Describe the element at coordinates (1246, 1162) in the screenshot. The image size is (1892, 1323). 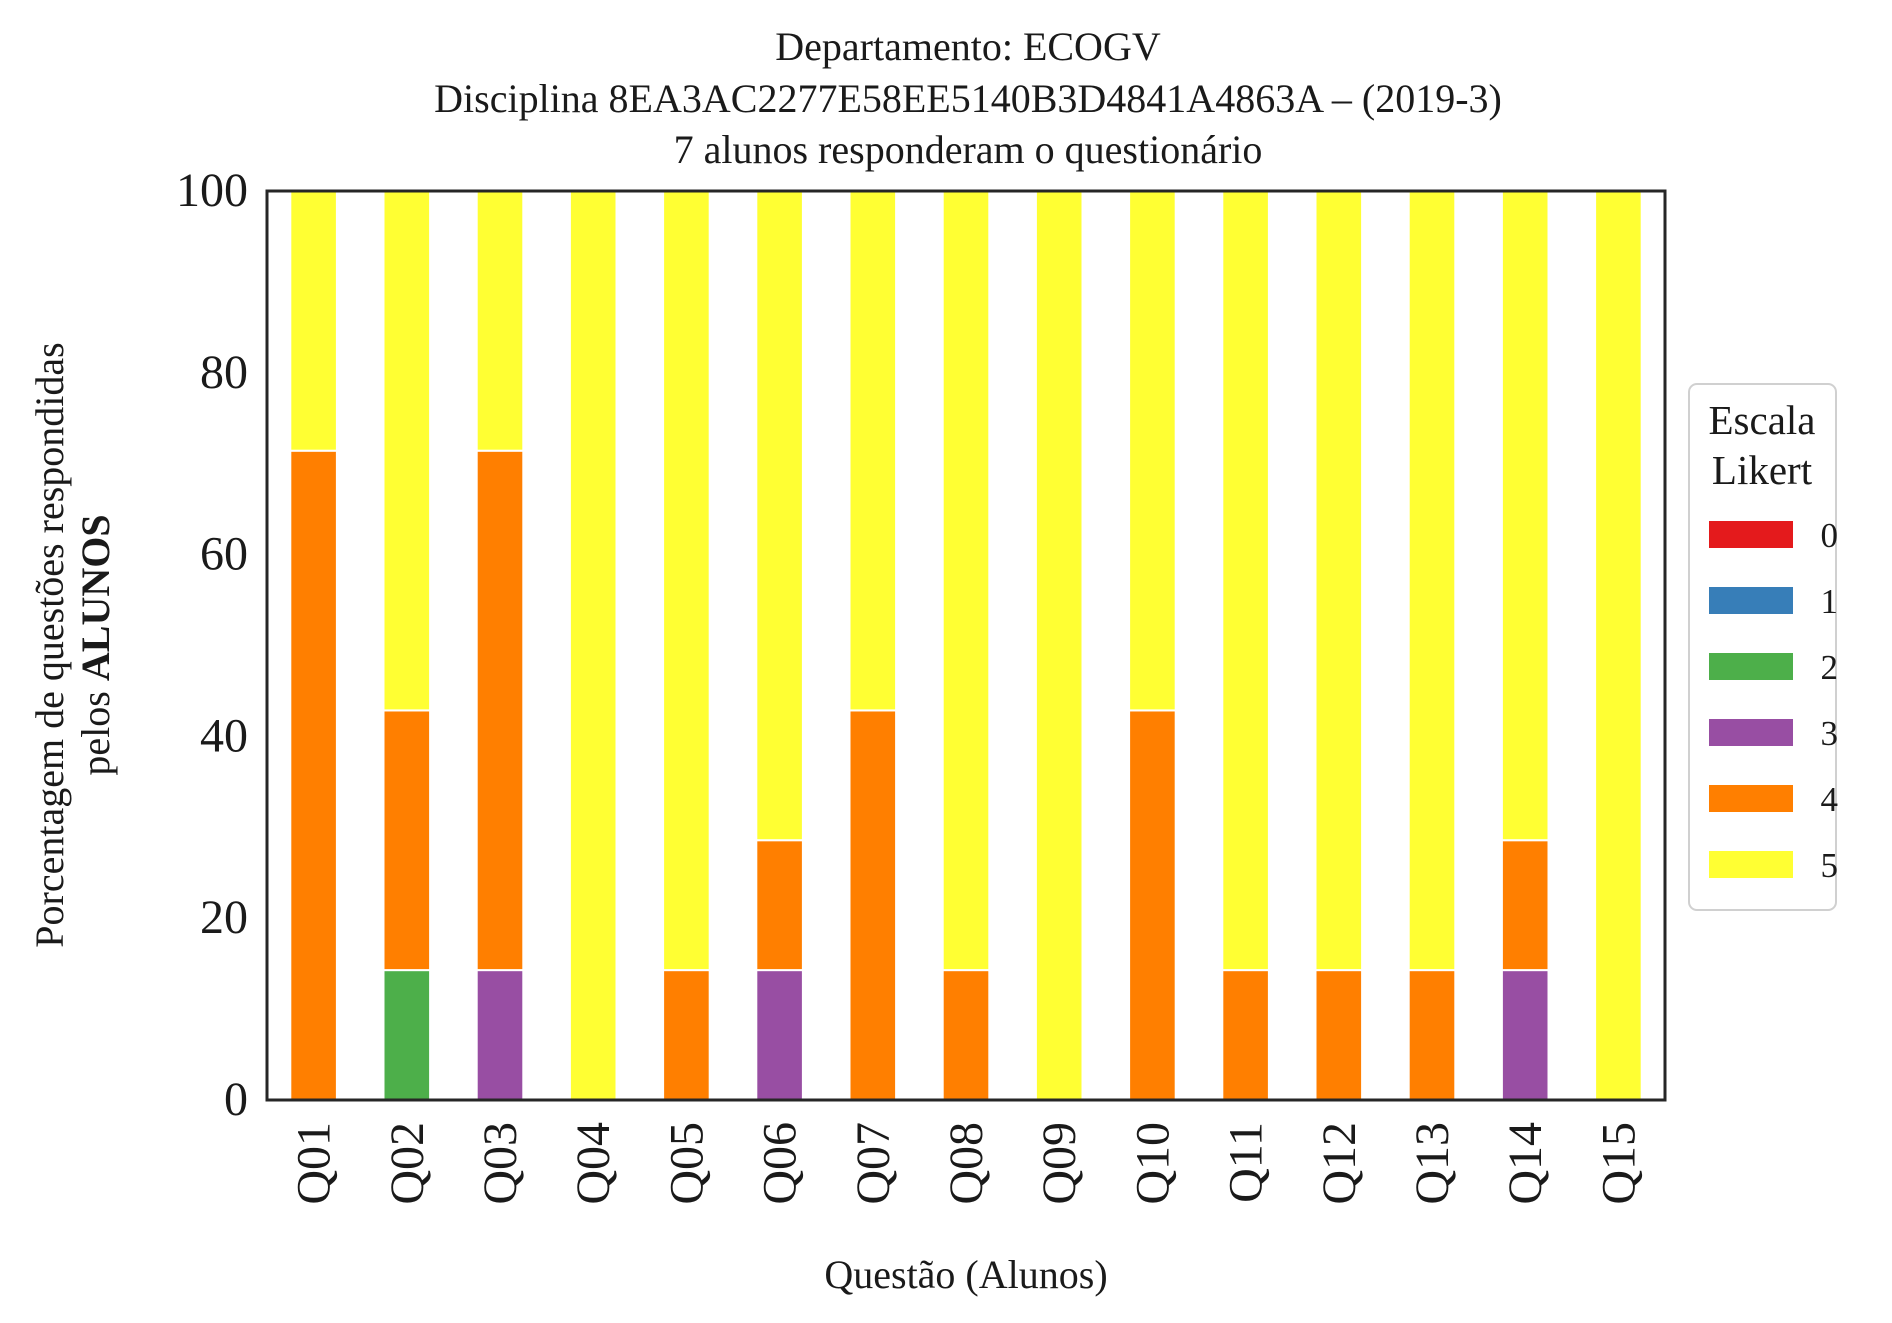
I see `x-tick-label: Q11` at that location.